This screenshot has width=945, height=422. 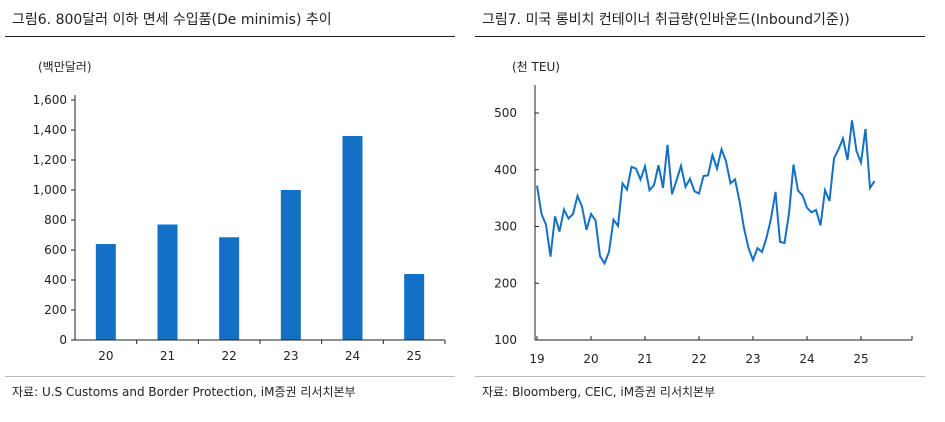 I want to click on y-tick-label: 600, so click(x=55, y=250).